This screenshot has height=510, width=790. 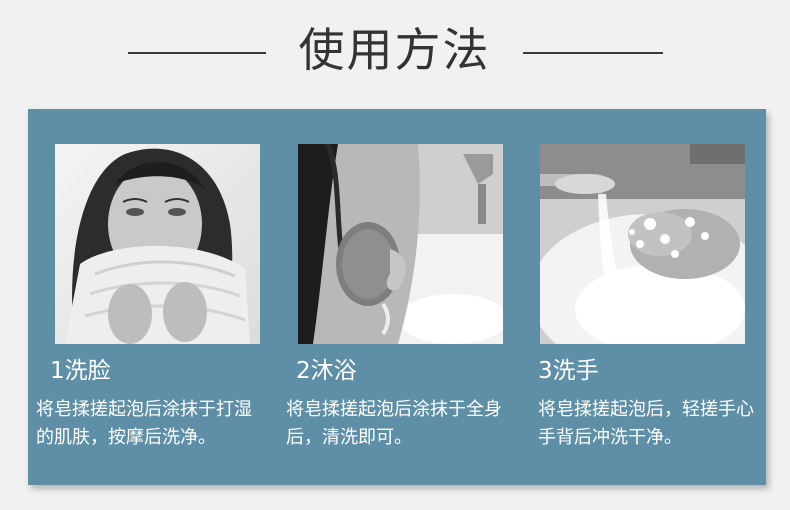 I want to click on step-1-title: 1洗脸, so click(x=80, y=371).